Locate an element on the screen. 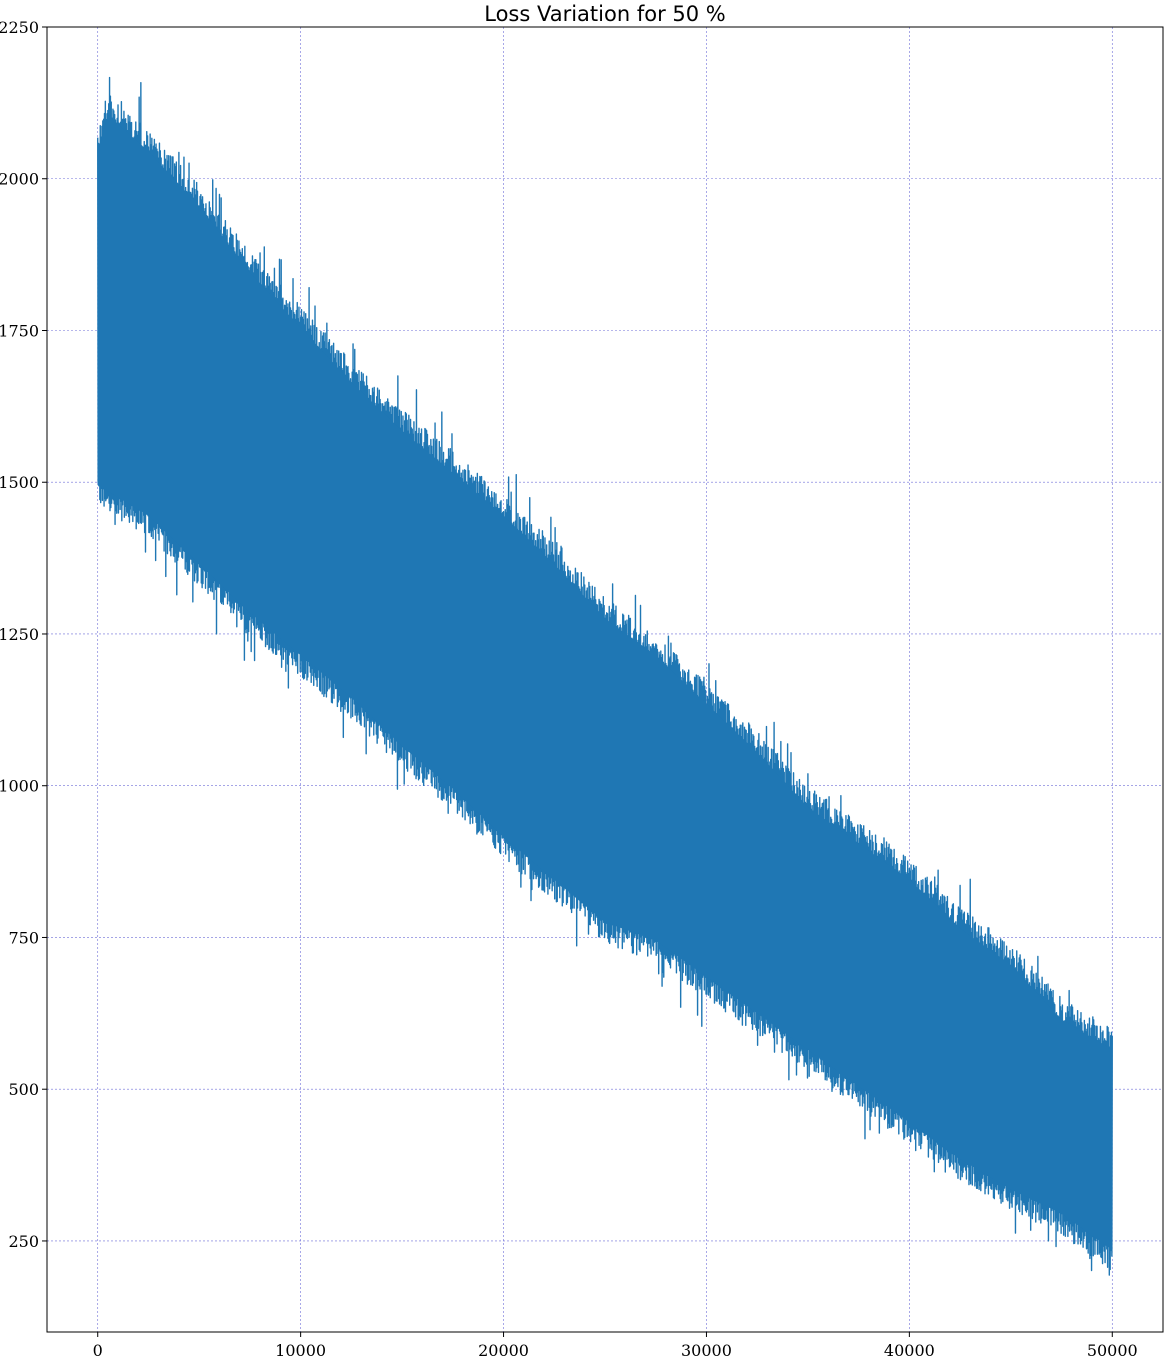 The image size is (1170, 1362). y-tick-label: 1500 is located at coordinates (19, 482).